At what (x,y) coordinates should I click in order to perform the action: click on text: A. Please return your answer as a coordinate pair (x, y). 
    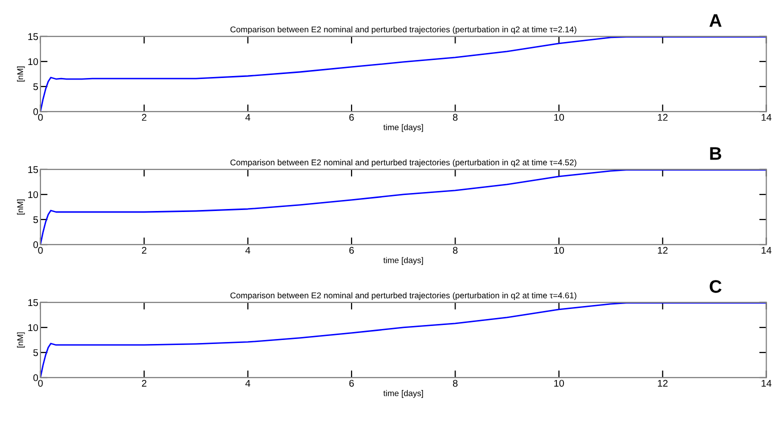
    Looking at the image, I should click on (715, 20).